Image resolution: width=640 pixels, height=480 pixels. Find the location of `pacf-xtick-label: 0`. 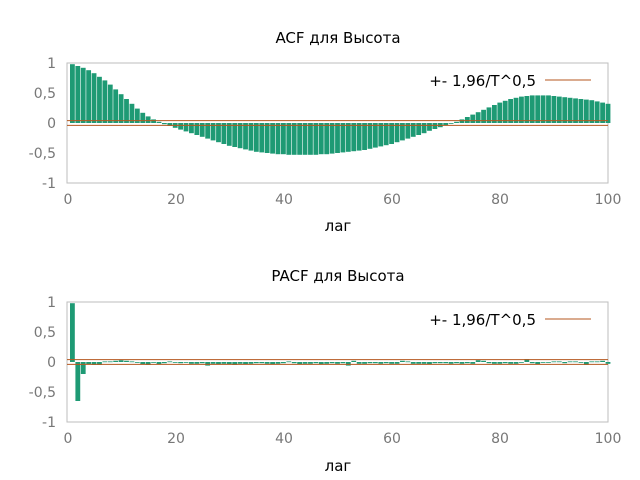

pacf-xtick-label: 0 is located at coordinates (68, 439).